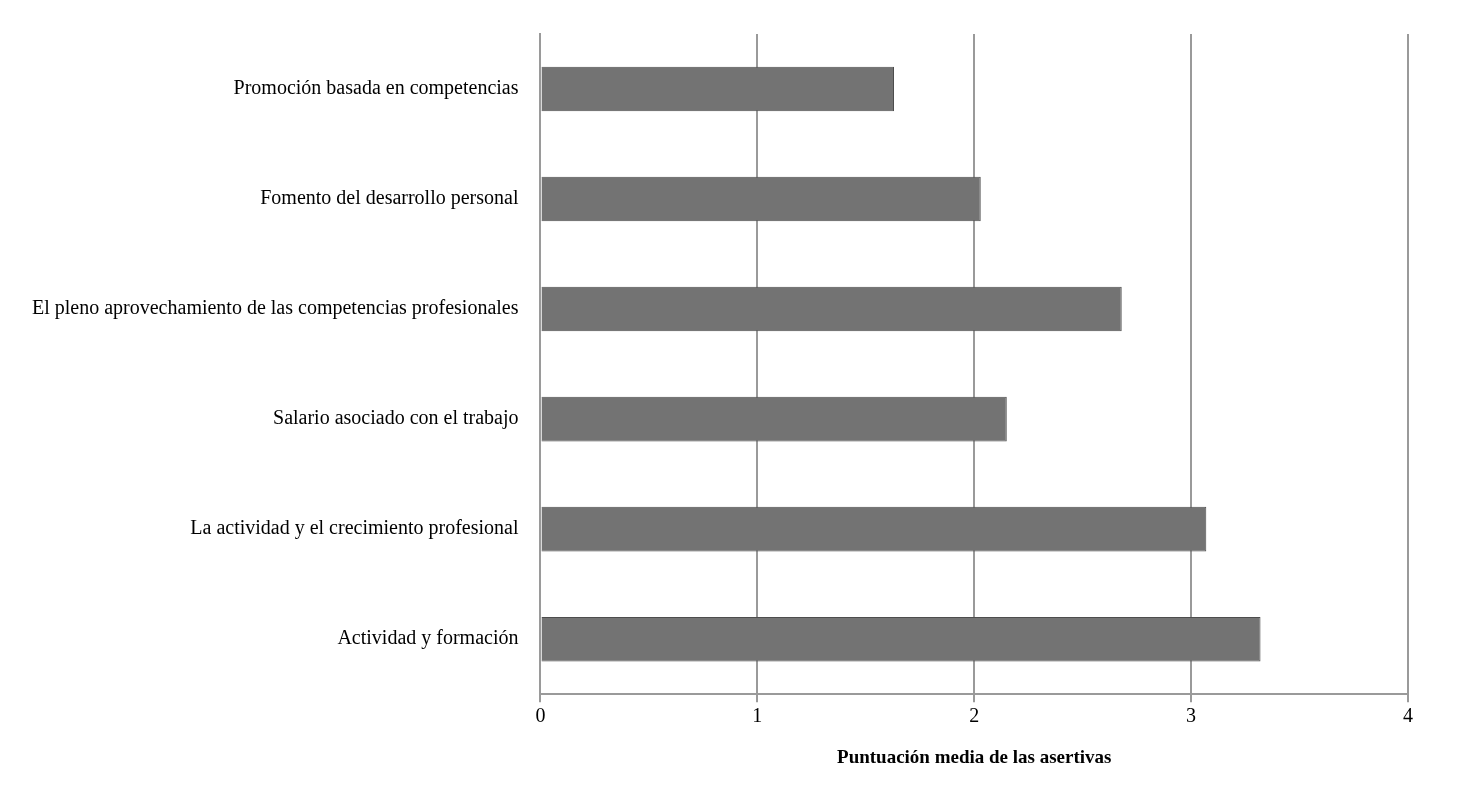 Image resolution: width=1464 pixels, height=795 pixels. Describe the element at coordinates (540, 715) in the screenshot. I see `x-tick-label: 0` at that location.